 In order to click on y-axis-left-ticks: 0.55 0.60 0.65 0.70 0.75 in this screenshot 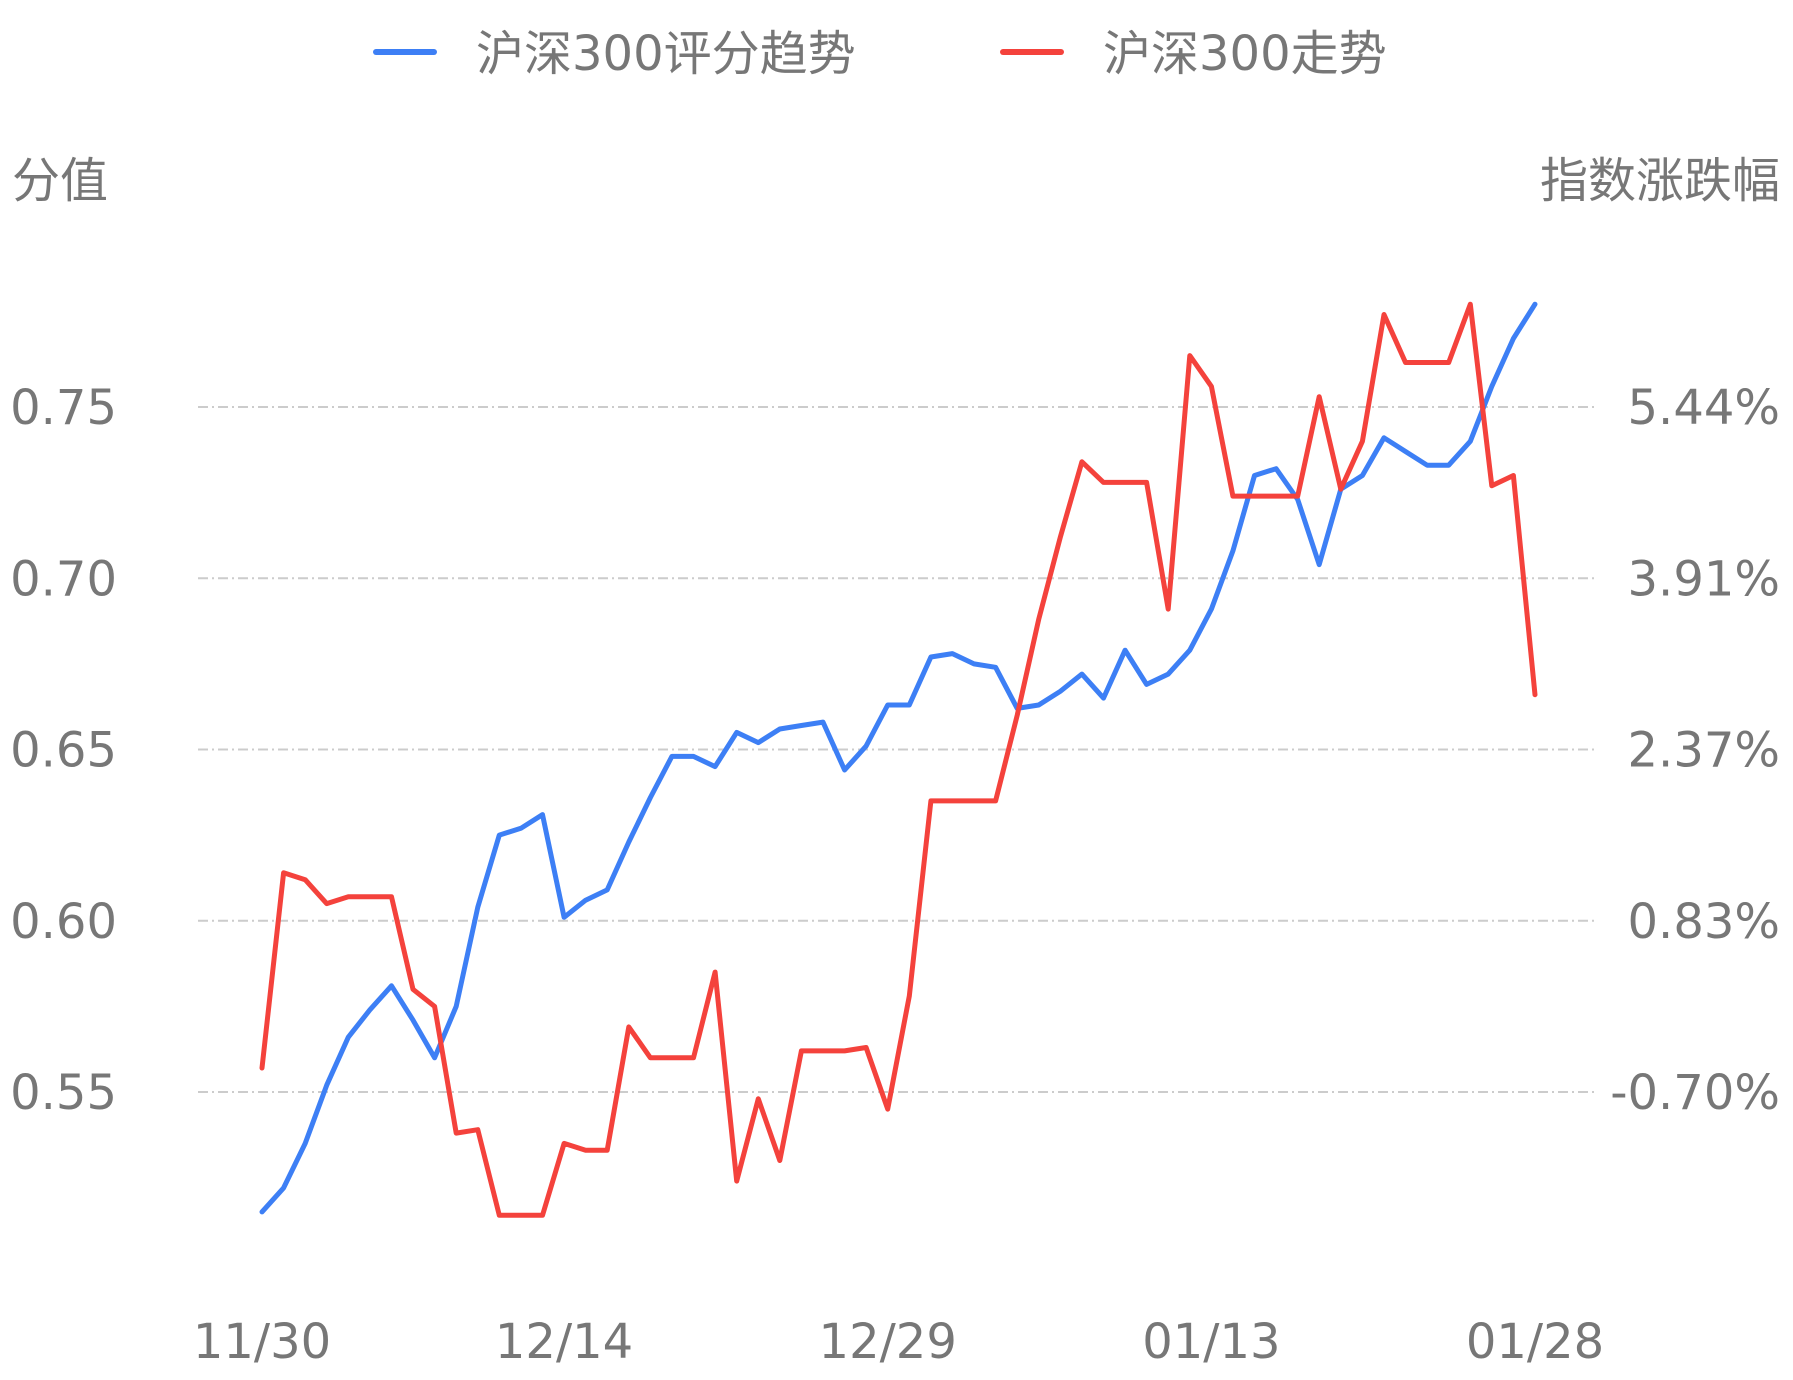, I will do `click(63, 750)`.